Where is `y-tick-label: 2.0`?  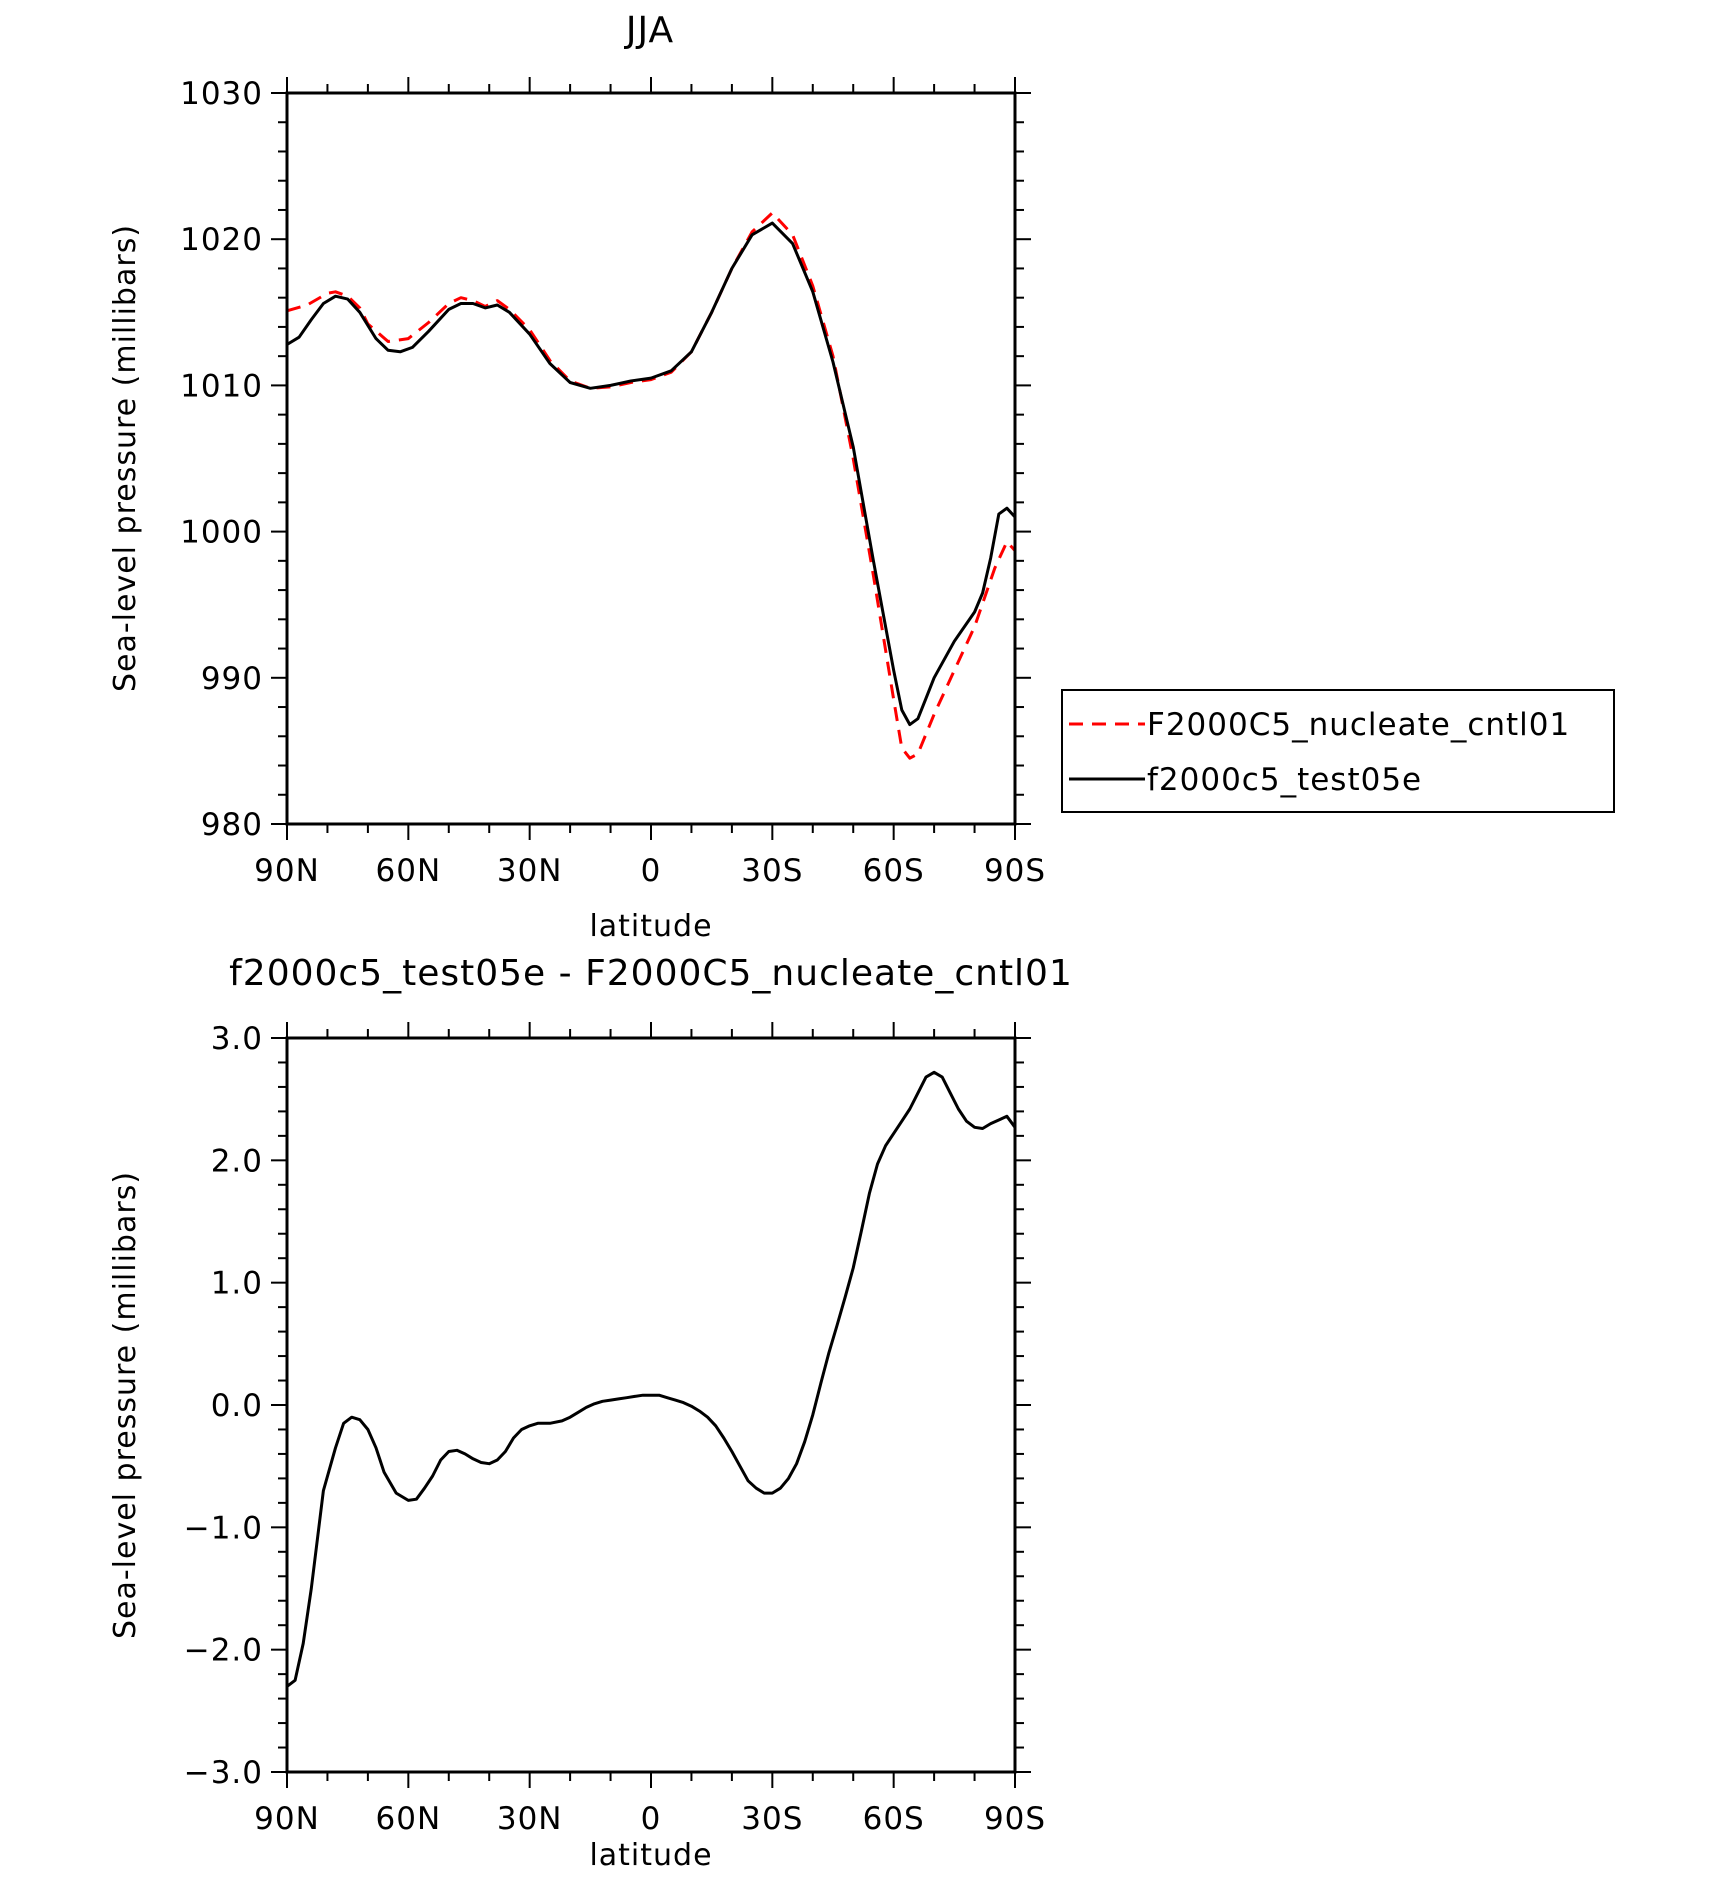
y-tick-label: 2.0 is located at coordinates (237, 1161).